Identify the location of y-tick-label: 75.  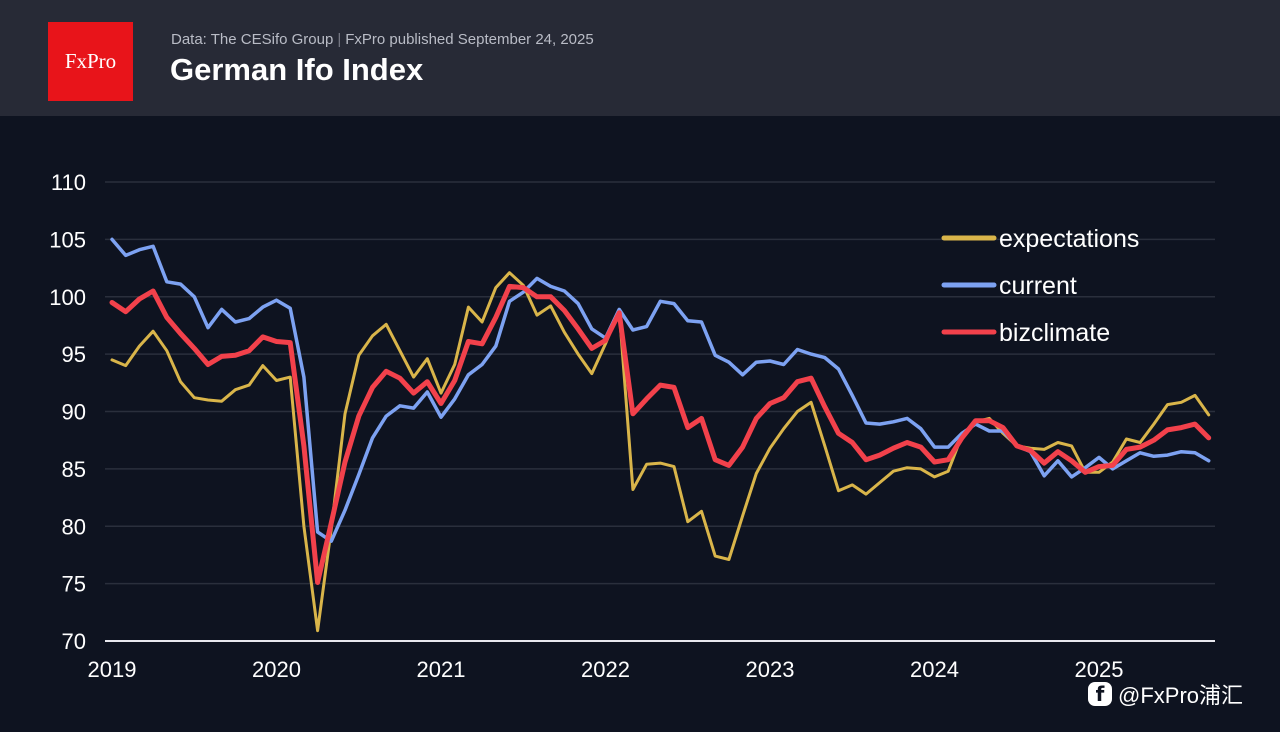
(74, 584).